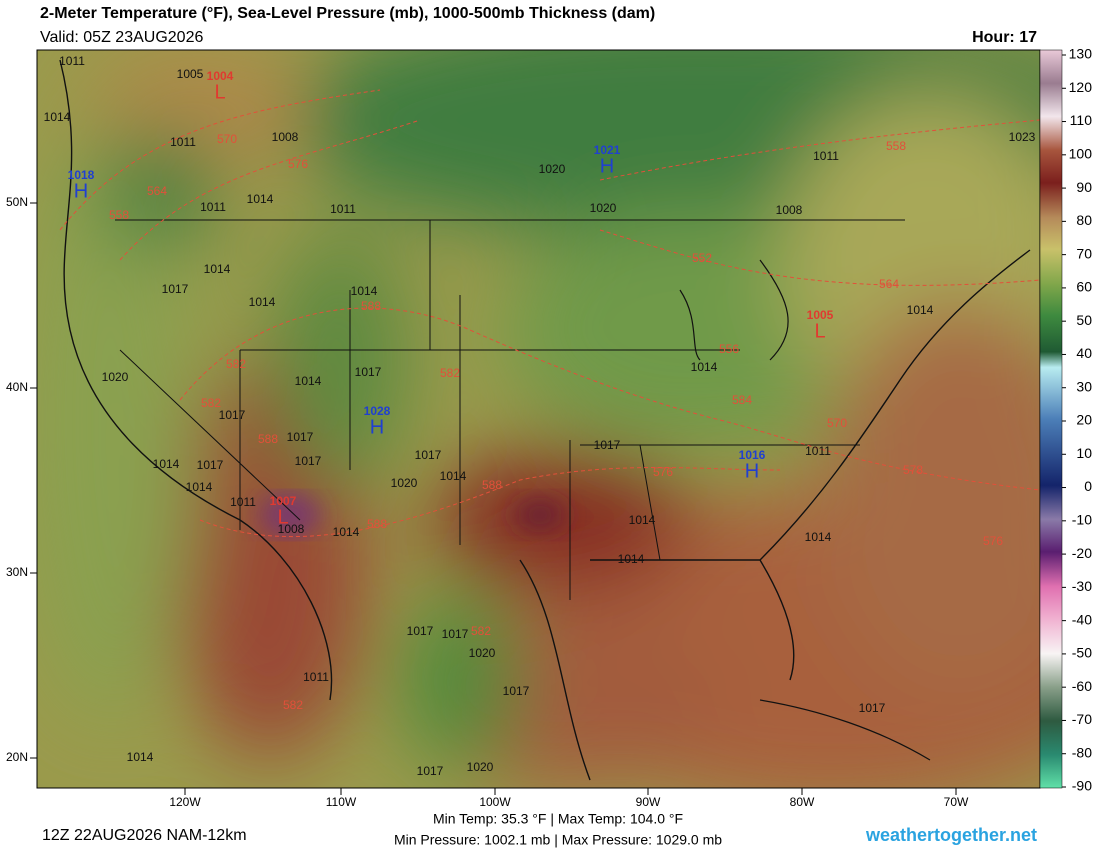 The width and height of the screenshot is (1100, 855). I want to click on colorbar-label: -90, so click(1082, 786).